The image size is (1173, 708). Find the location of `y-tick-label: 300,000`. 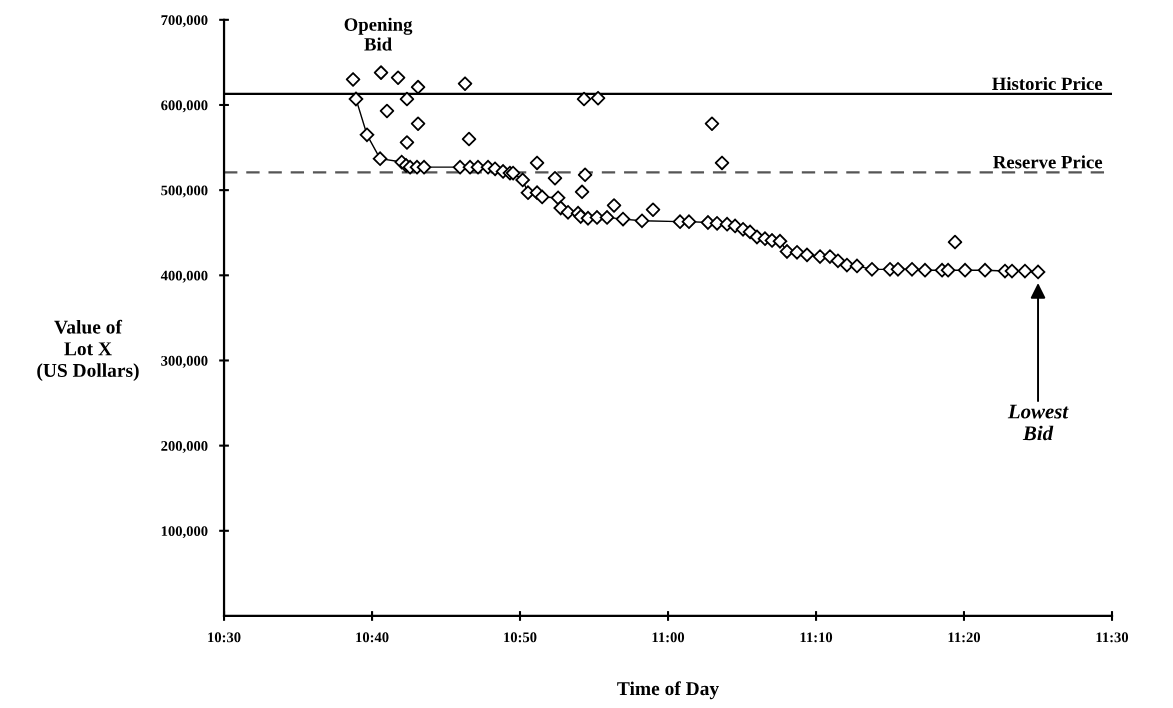

y-tick-label: 300,000 is located at coordinates (184, 361).